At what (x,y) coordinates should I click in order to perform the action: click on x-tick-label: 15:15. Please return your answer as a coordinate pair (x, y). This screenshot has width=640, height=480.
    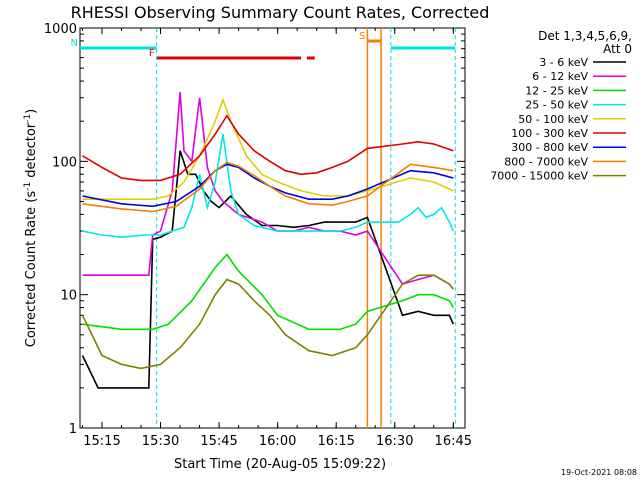
    Looking at the image, I should click on (101, 441).